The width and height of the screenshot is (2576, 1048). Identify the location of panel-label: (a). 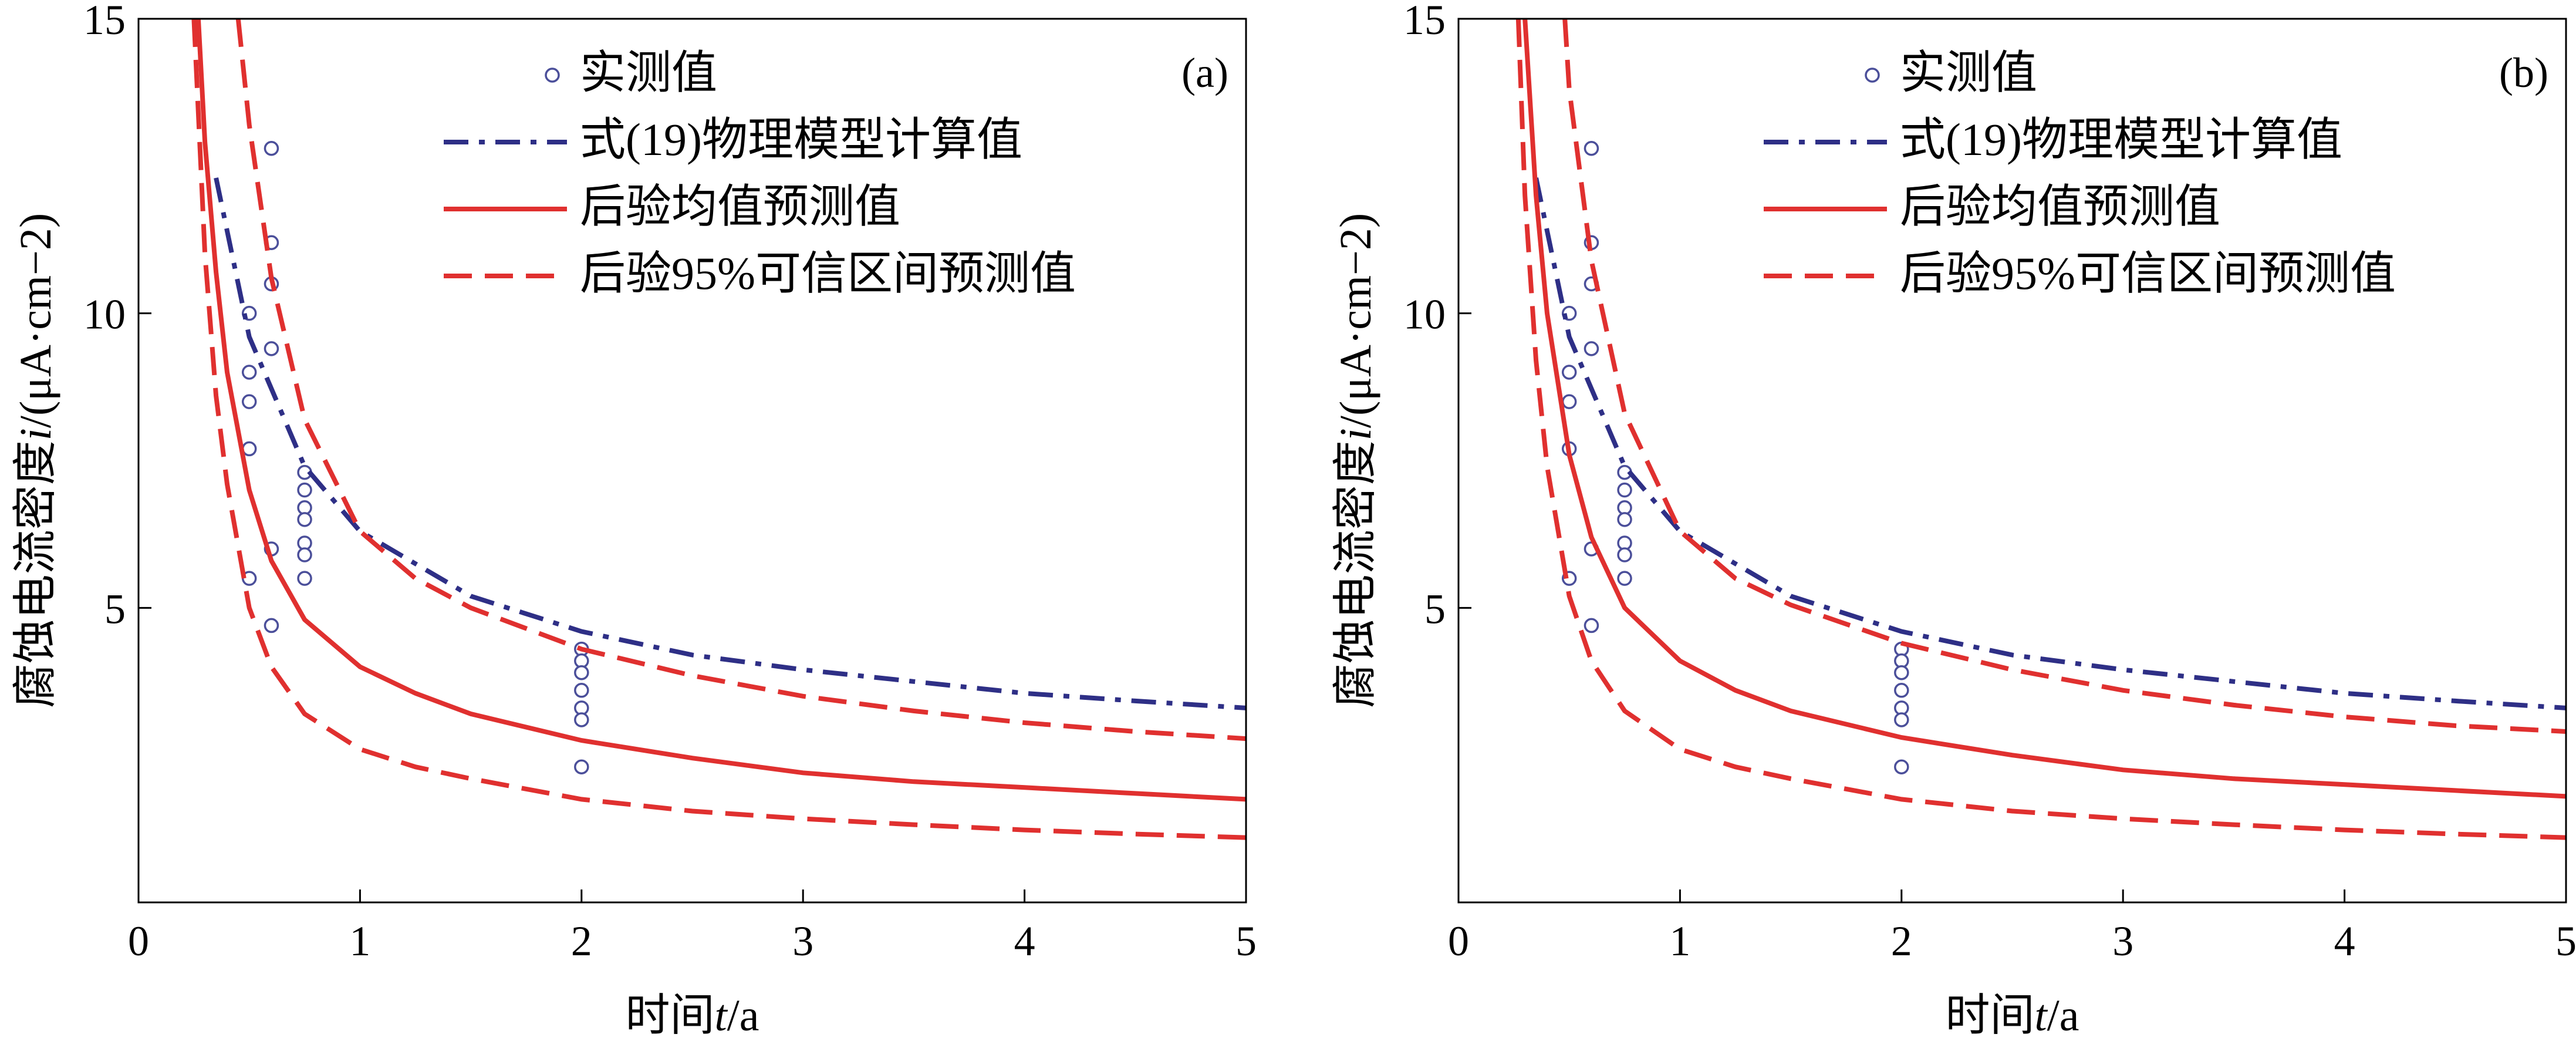
(1204, 72).